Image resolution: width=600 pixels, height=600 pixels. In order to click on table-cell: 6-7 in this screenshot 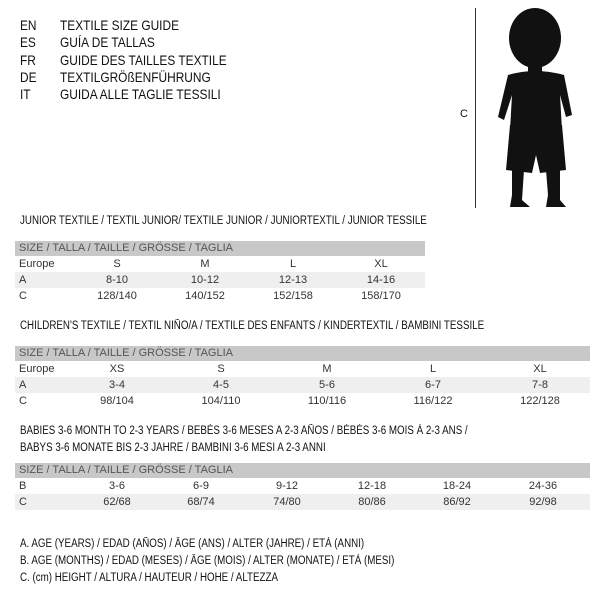, I will do `click(433, 385)`.